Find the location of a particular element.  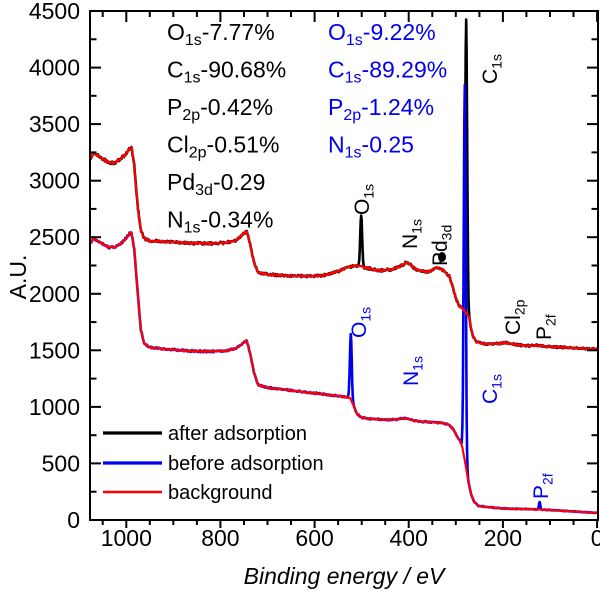

composition-line-after: C1s-90.68% is located at coordinates (226, 72).